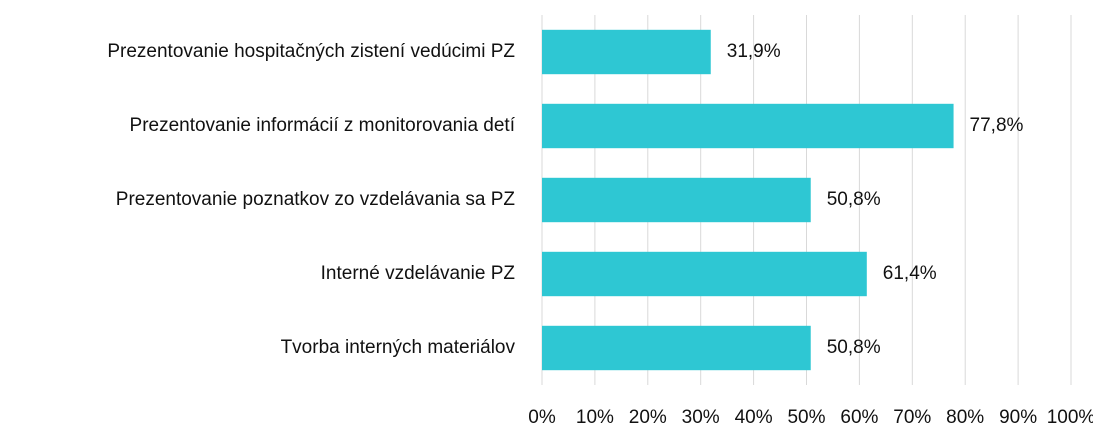  Describe the element at coordinates (754, 51) in the screenshot. I see `value-label: 31,9%` at that location.